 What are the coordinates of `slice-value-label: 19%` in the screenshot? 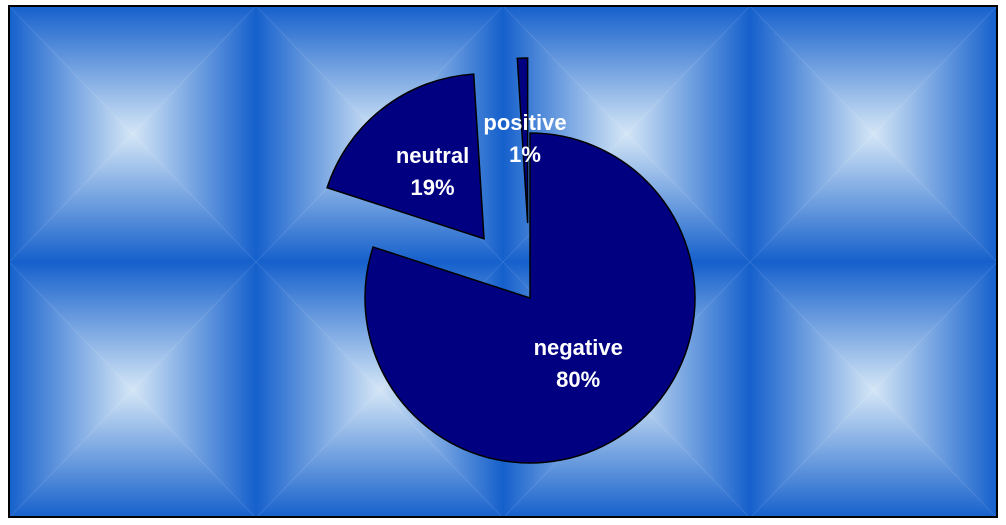 It's located at (433, 187).